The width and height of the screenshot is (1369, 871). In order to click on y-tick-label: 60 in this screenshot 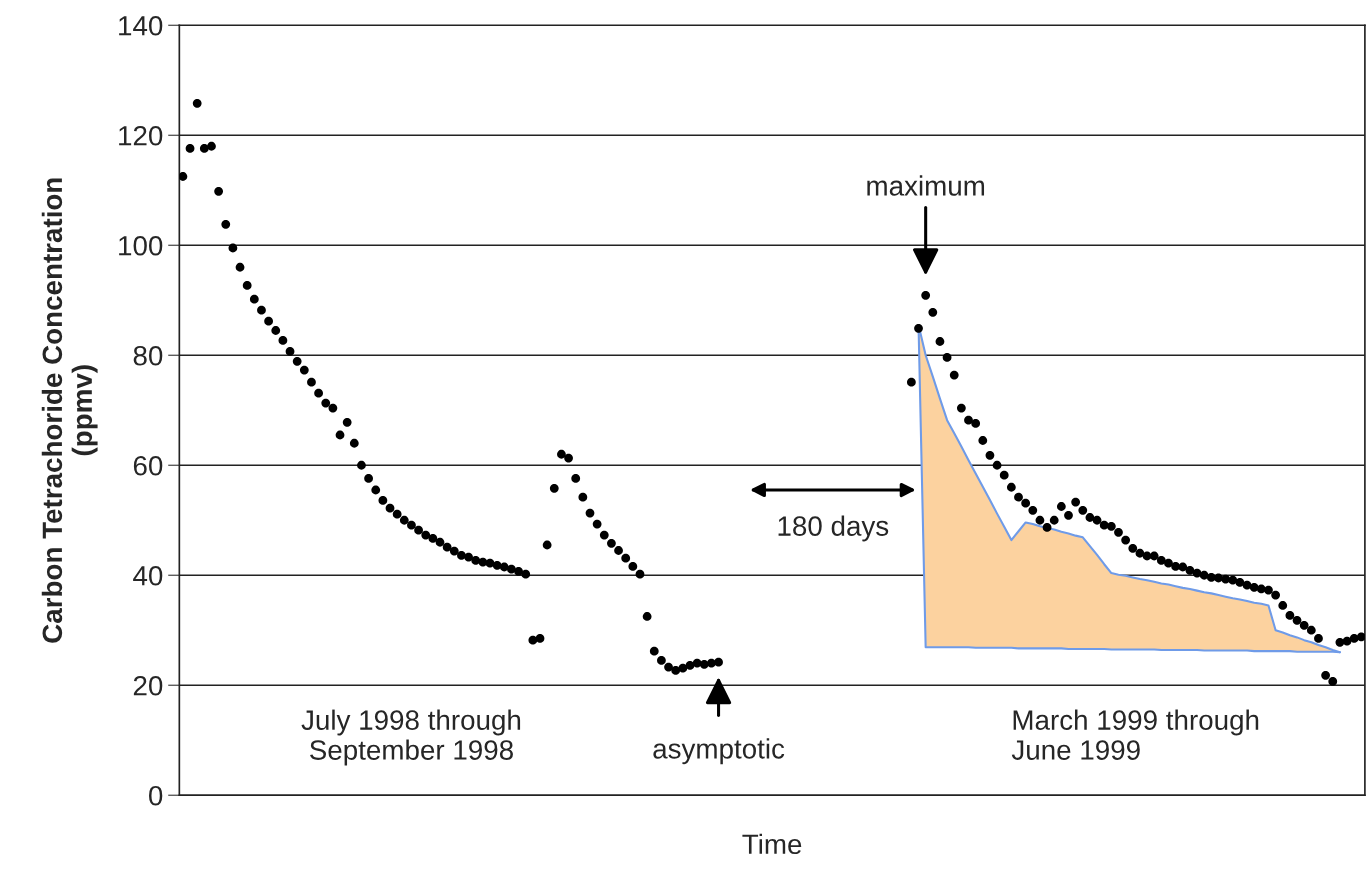, I will do `click(148, 465)`.